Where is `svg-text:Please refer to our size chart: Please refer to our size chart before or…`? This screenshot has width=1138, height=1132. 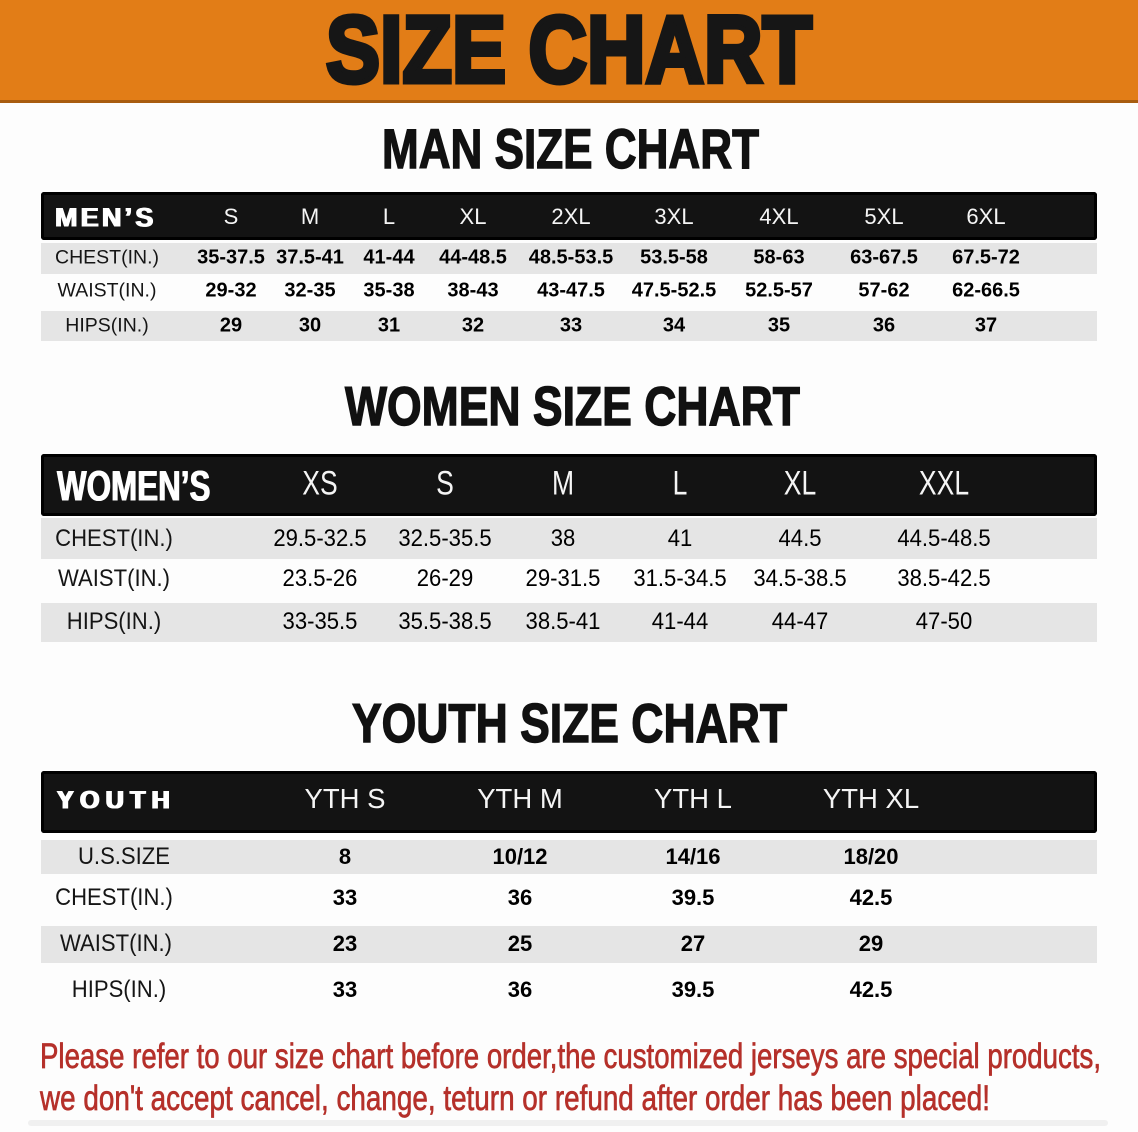
svg-text:Please refer to our size chart: Please refer to our size chart before or… is located at coordinates (570, 1056).